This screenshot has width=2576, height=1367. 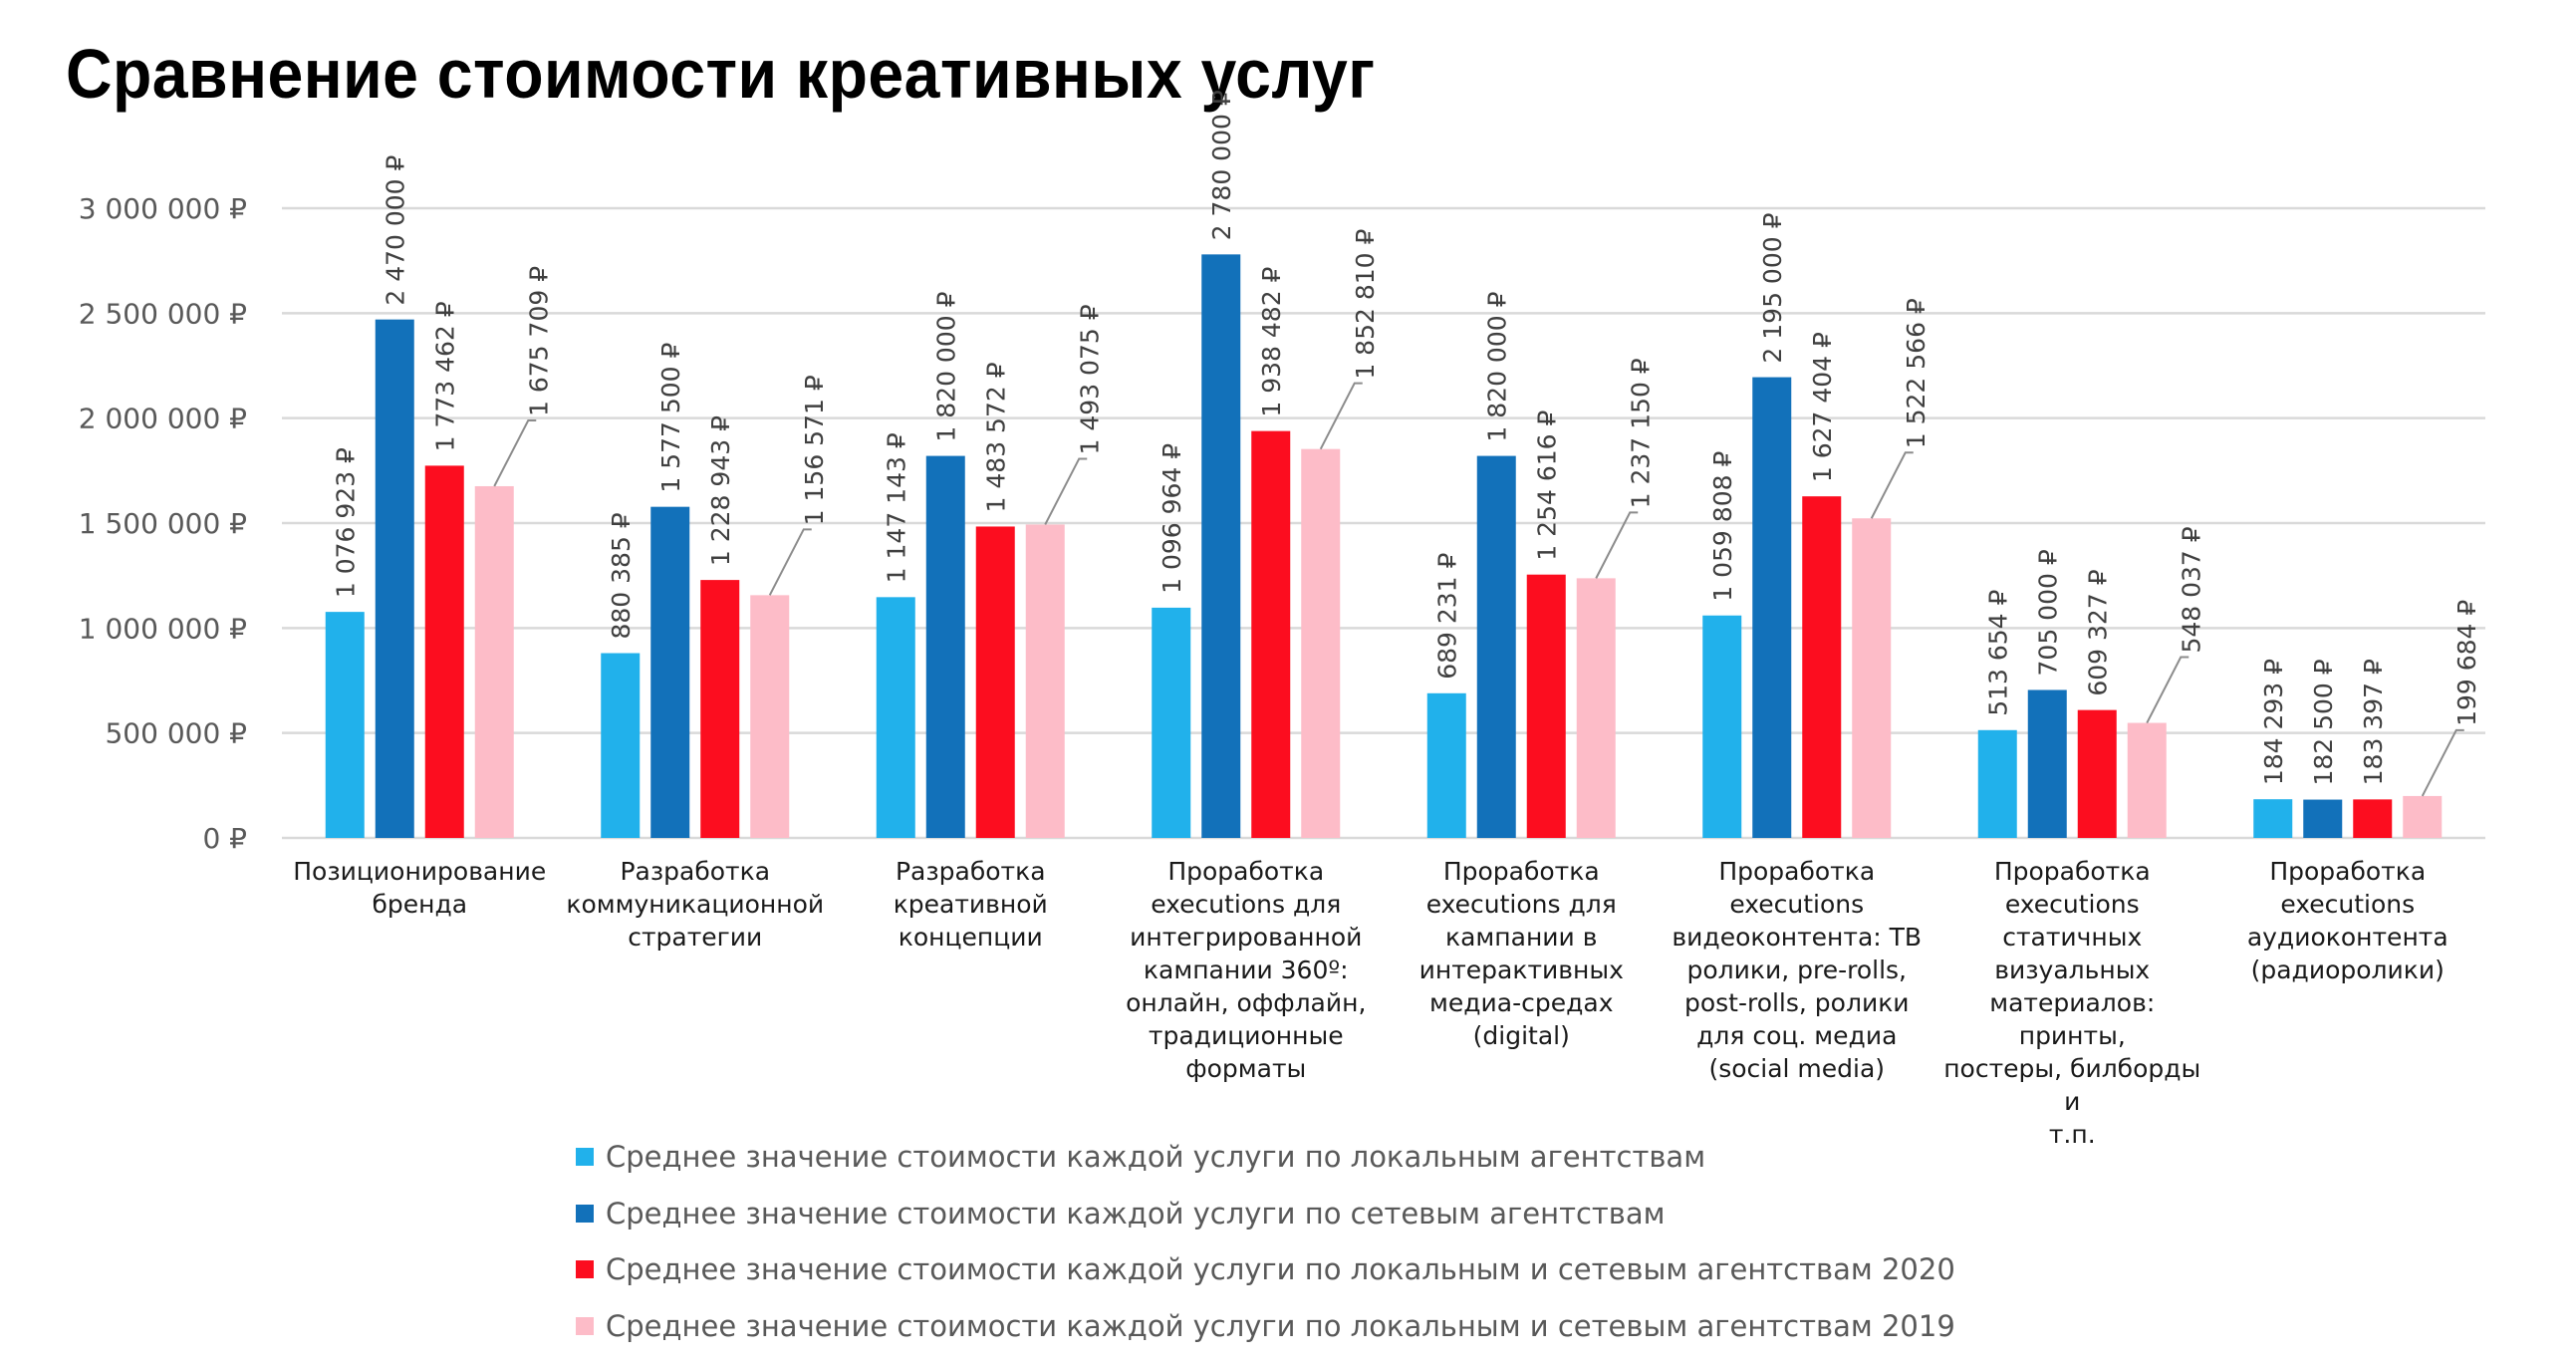 I want to click on value-label: 1 938 482 ₽, so click(x=1271, y=341).